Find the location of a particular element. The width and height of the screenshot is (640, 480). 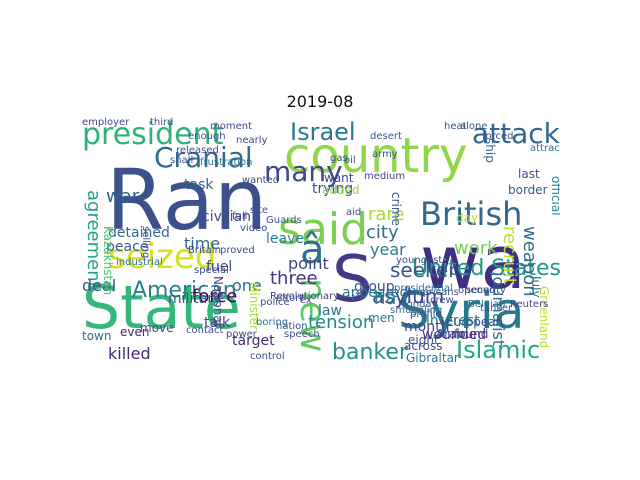

cloud-word: aid is located at coordinates (354, 212).